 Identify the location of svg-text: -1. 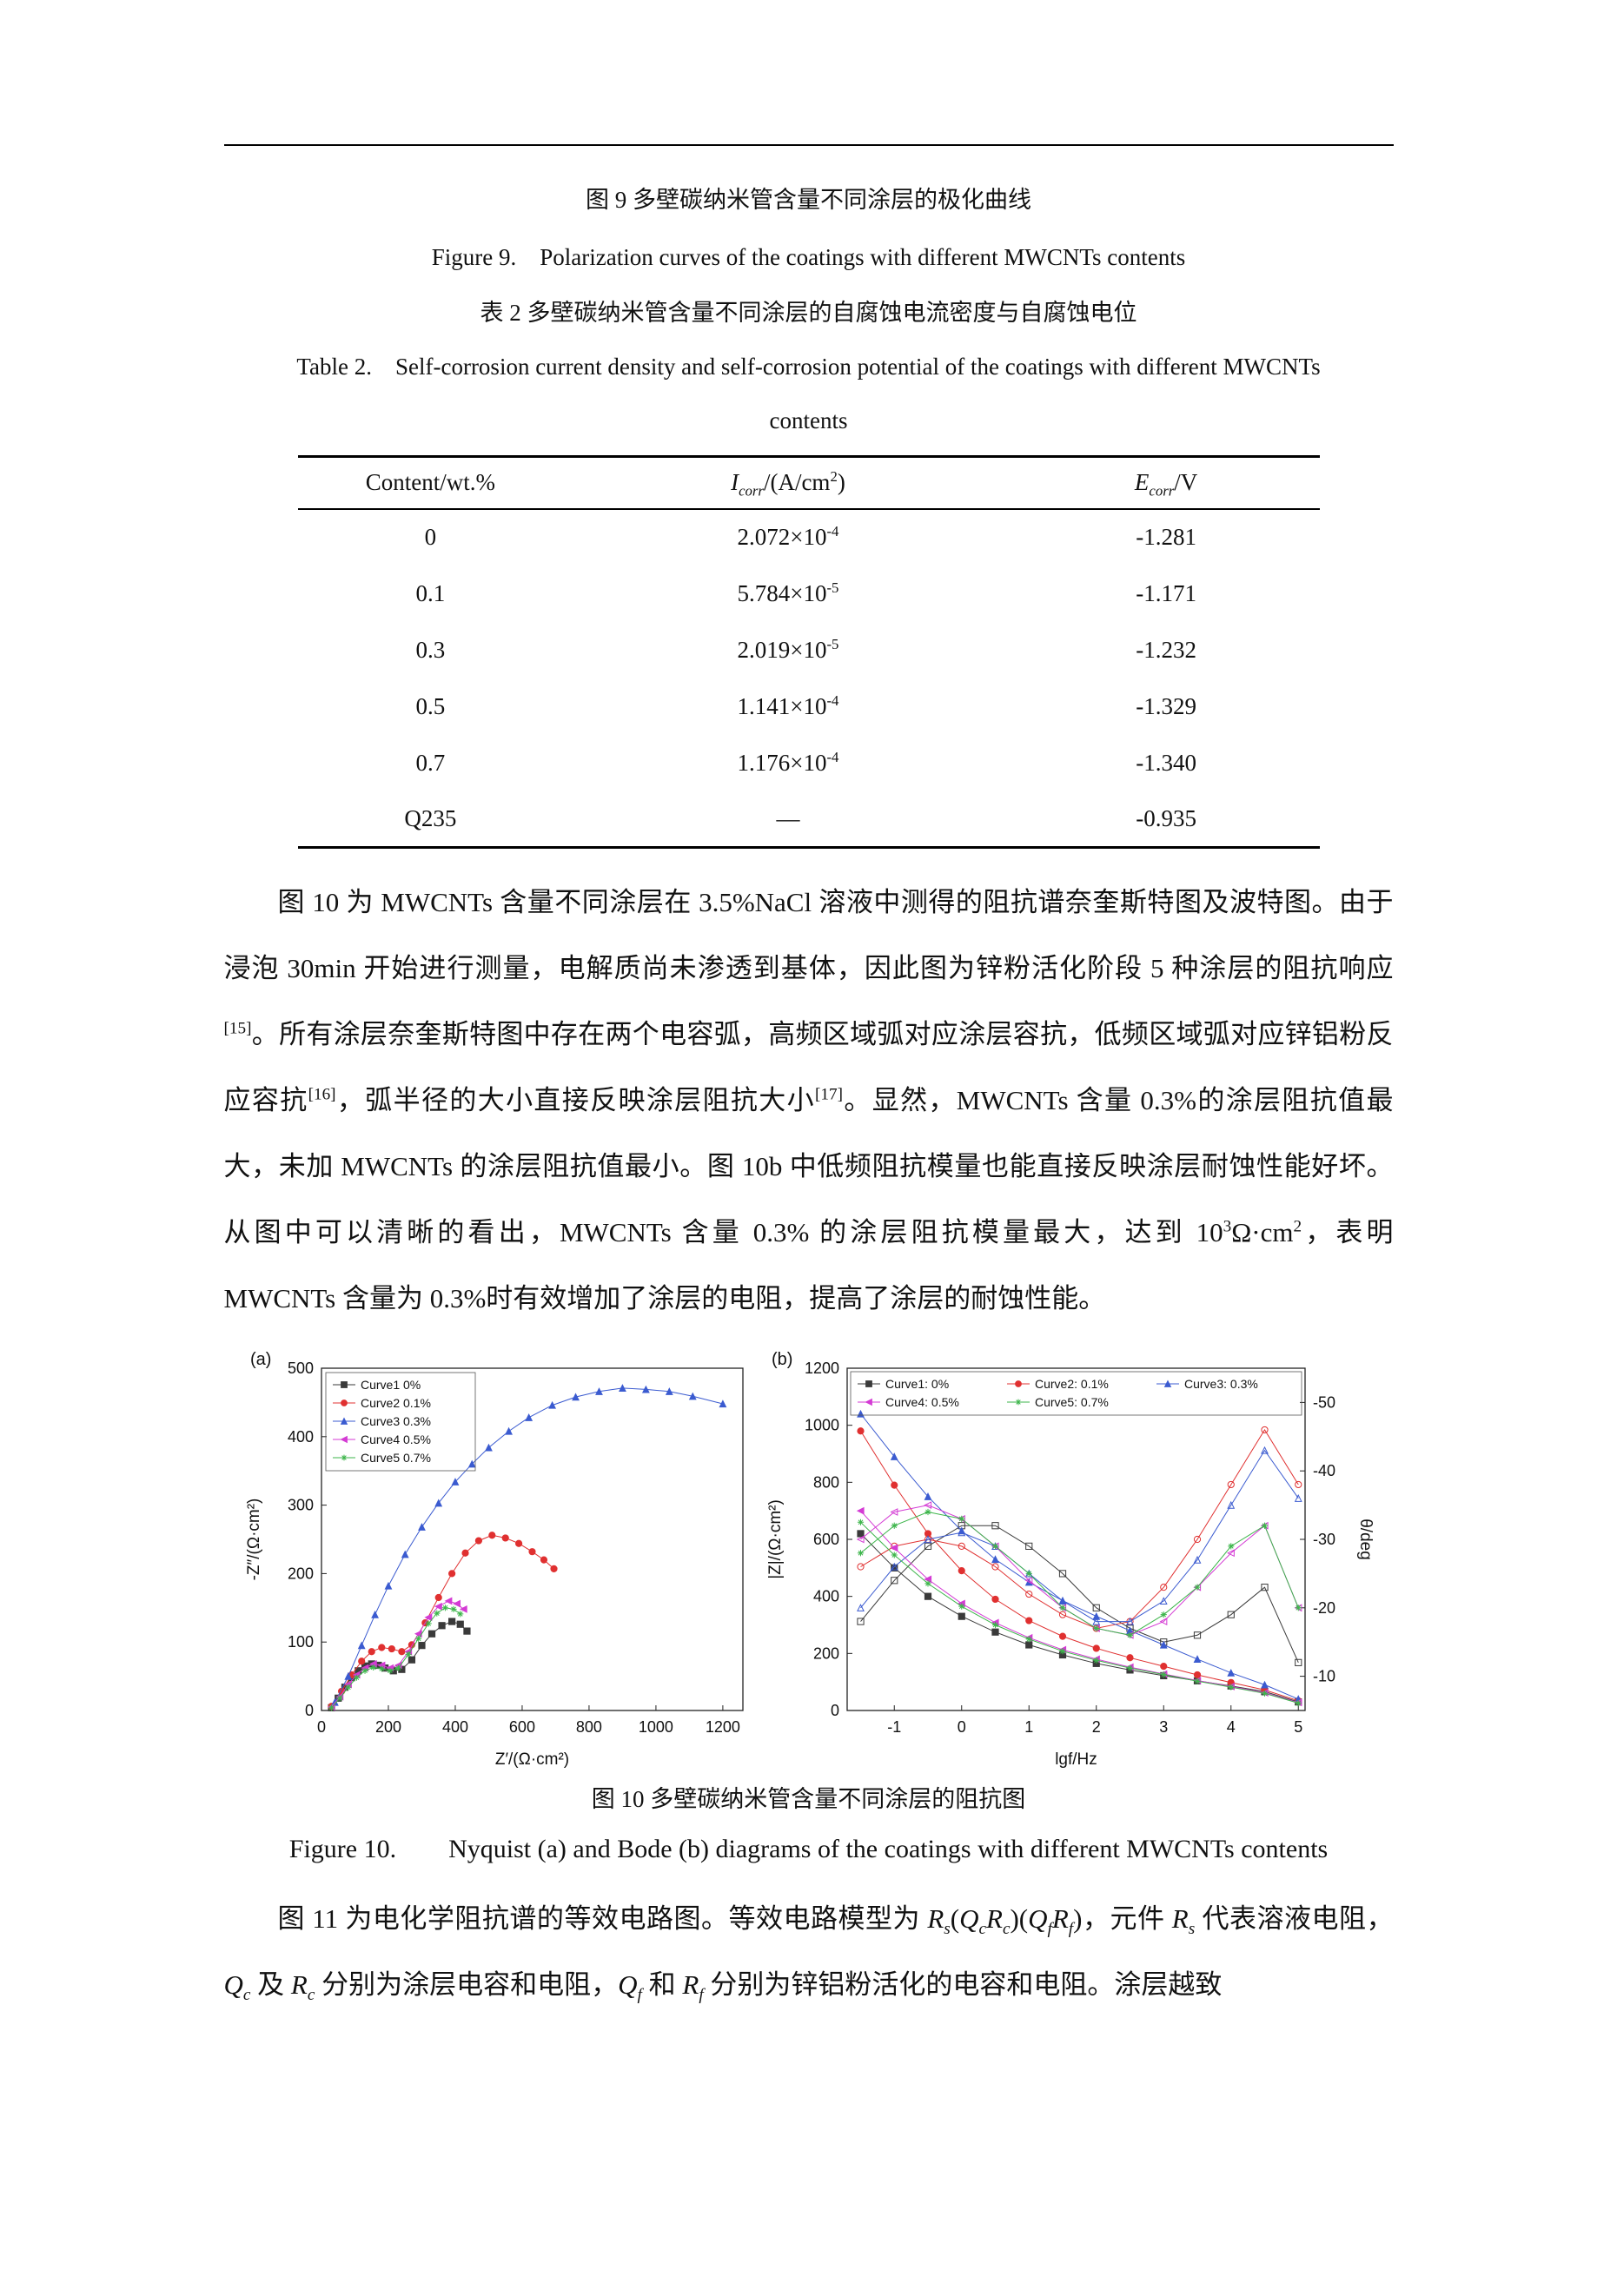
(894, 1727).